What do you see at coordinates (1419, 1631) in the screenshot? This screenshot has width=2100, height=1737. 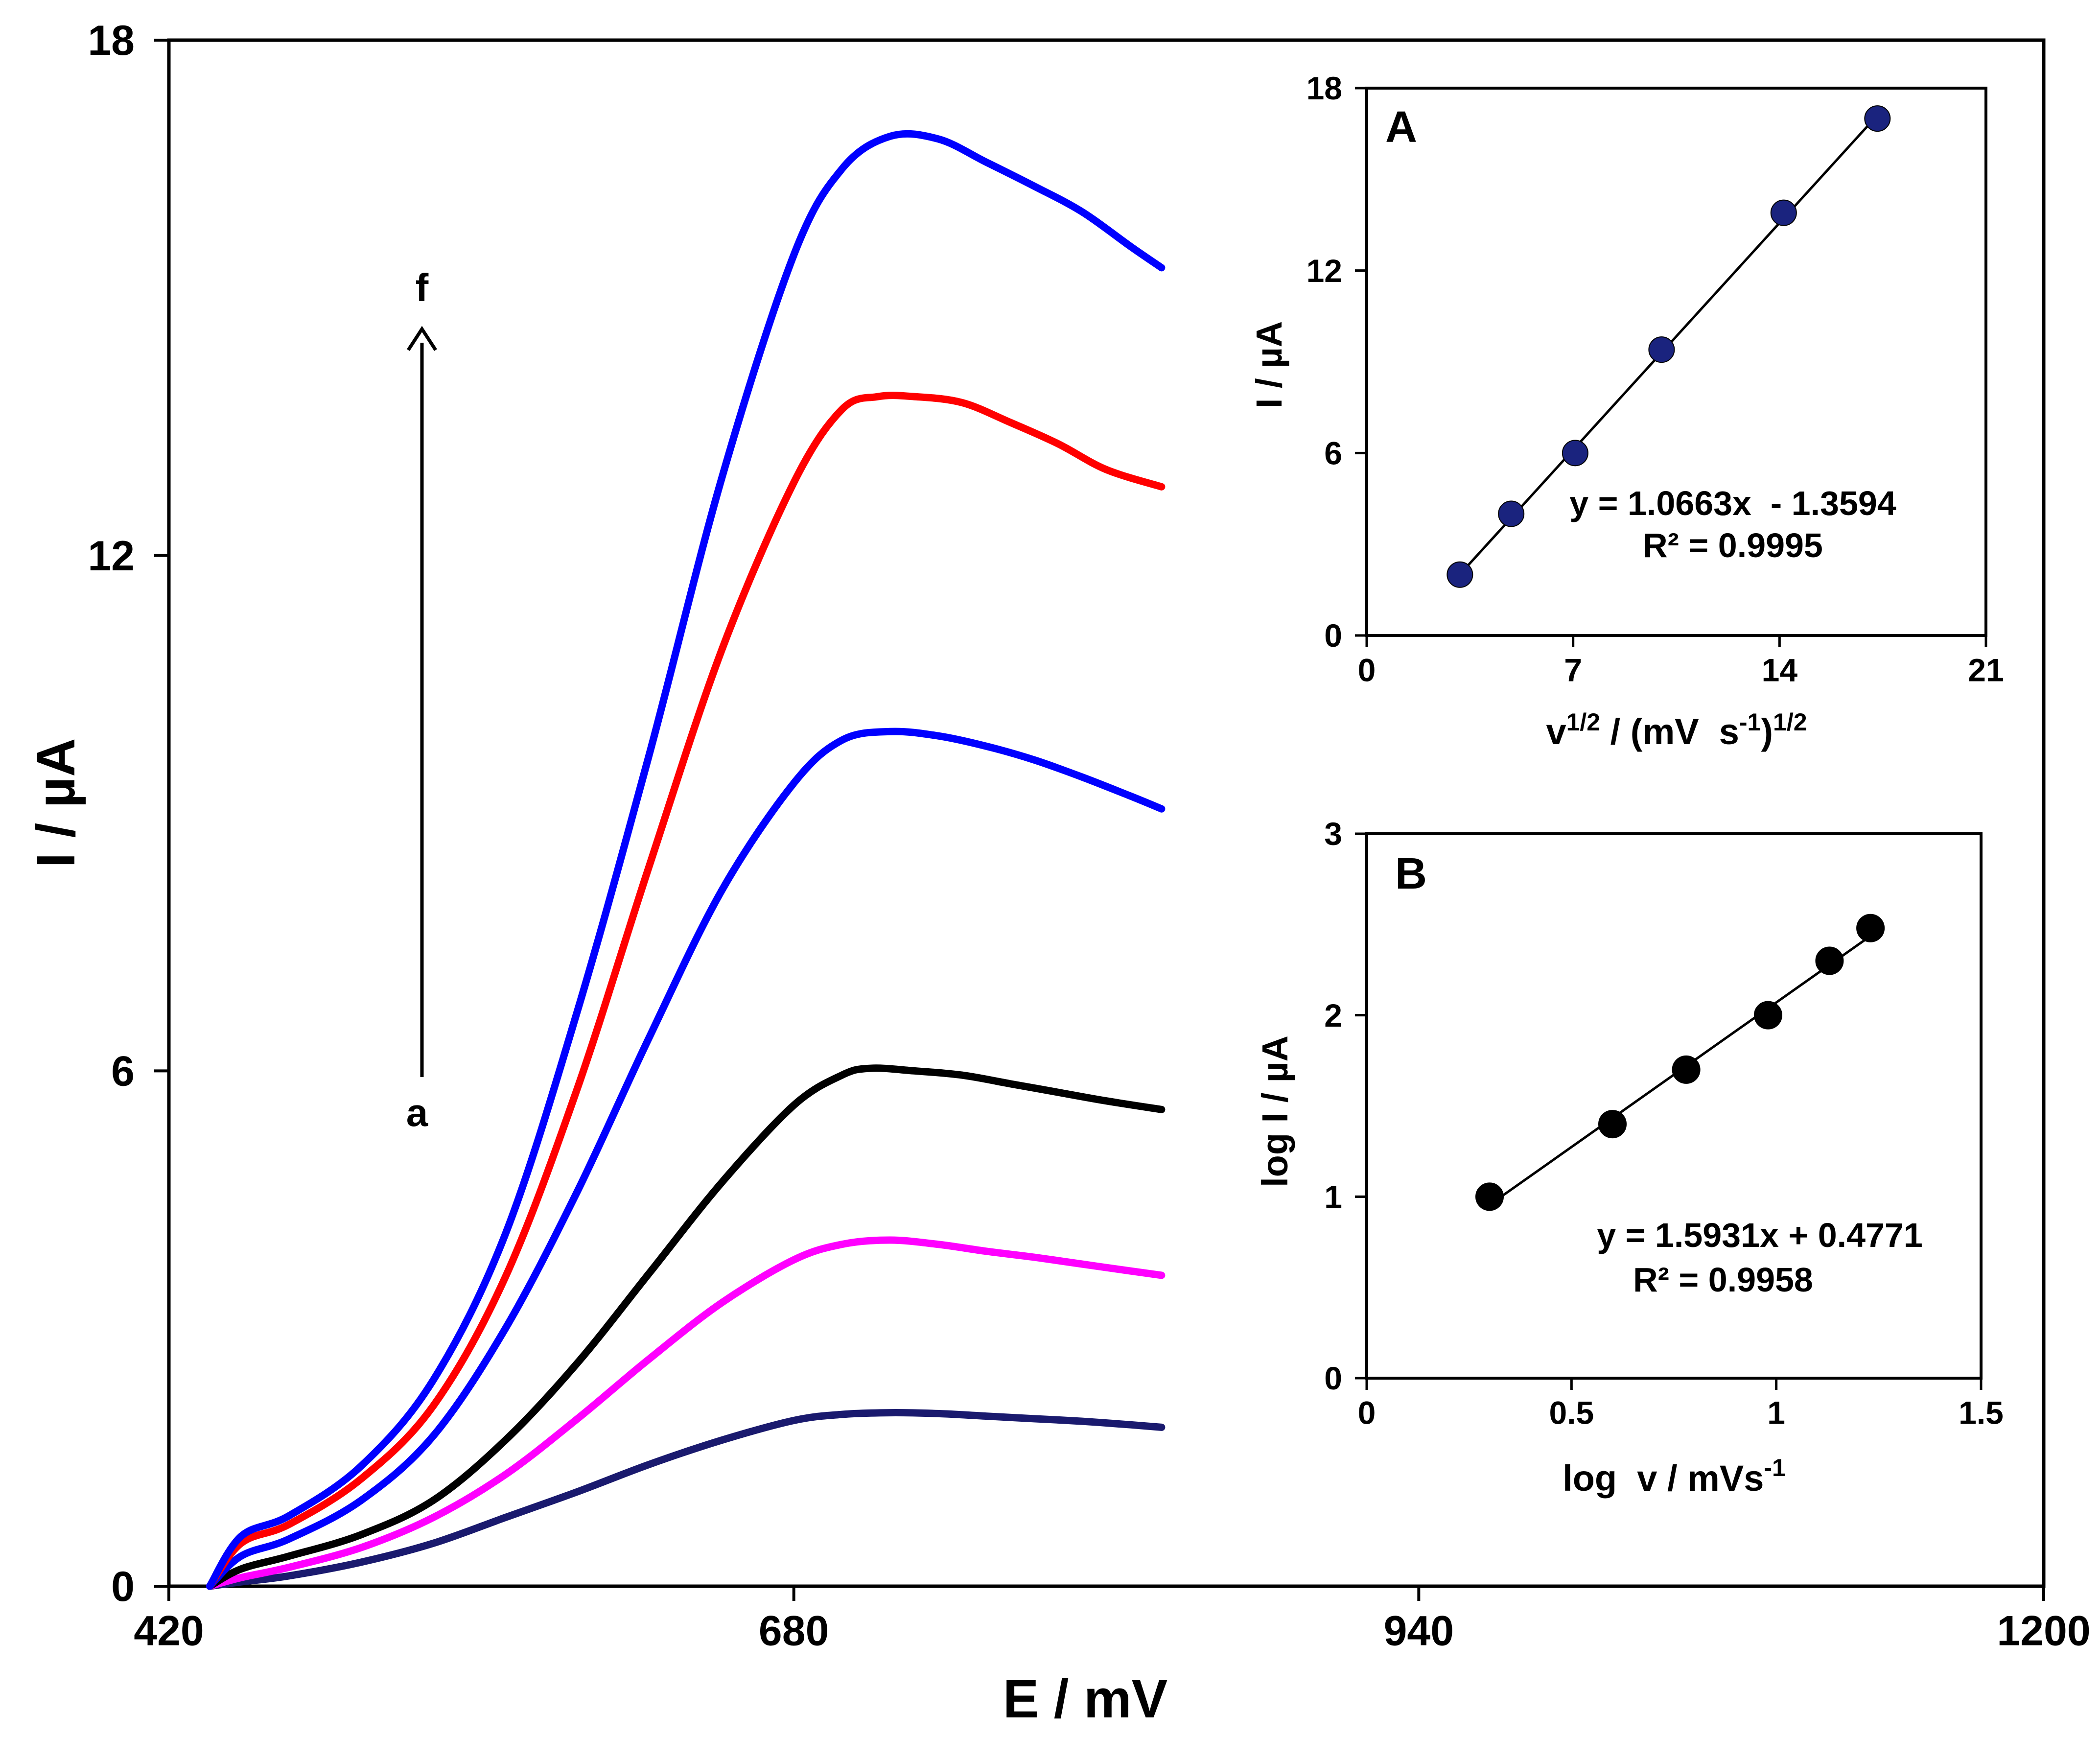 I see `main-x-tick-label: 940` at bounding box center [1419, 1631].